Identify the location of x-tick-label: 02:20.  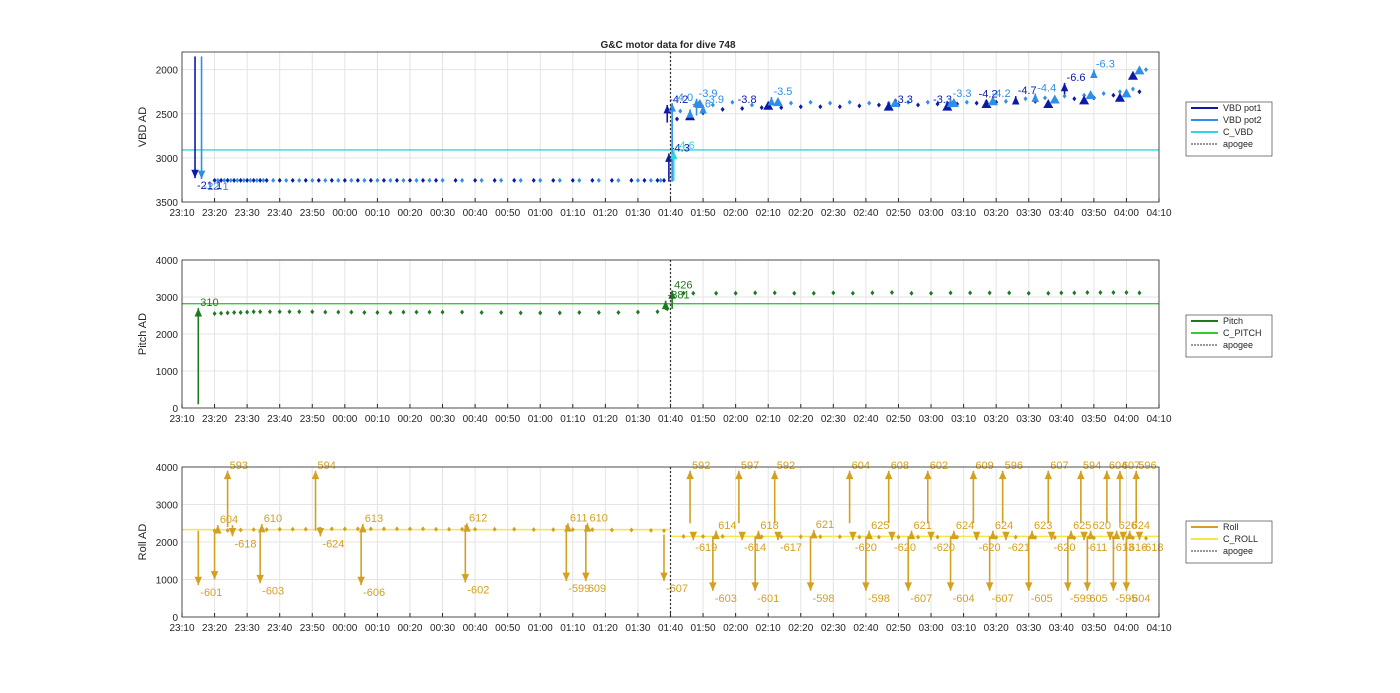
(800, 419).